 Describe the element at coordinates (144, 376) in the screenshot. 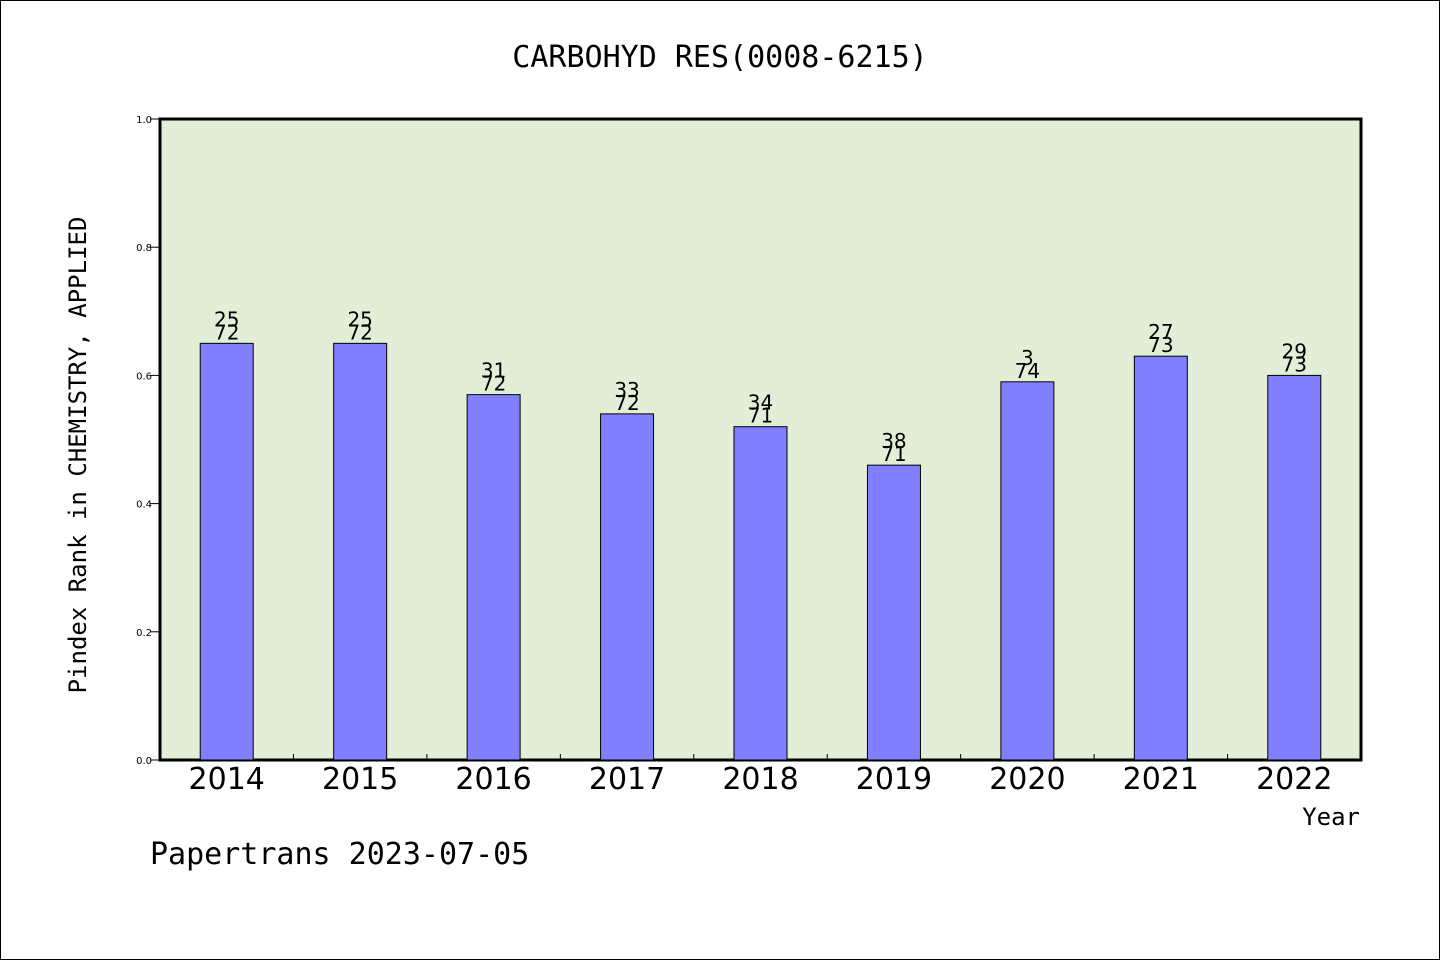

I see `y-tick-label: 0.6` at that location.